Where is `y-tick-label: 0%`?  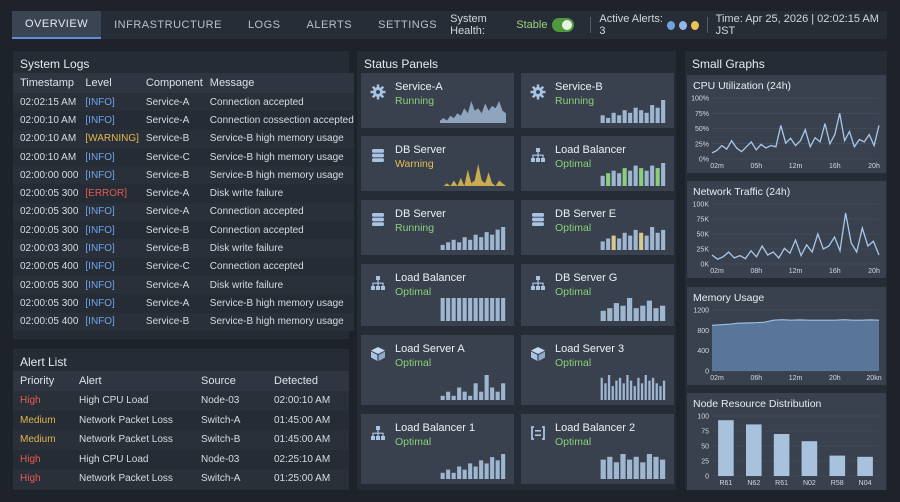
y-tick-label: 0% is located at coordinates (704, 160).